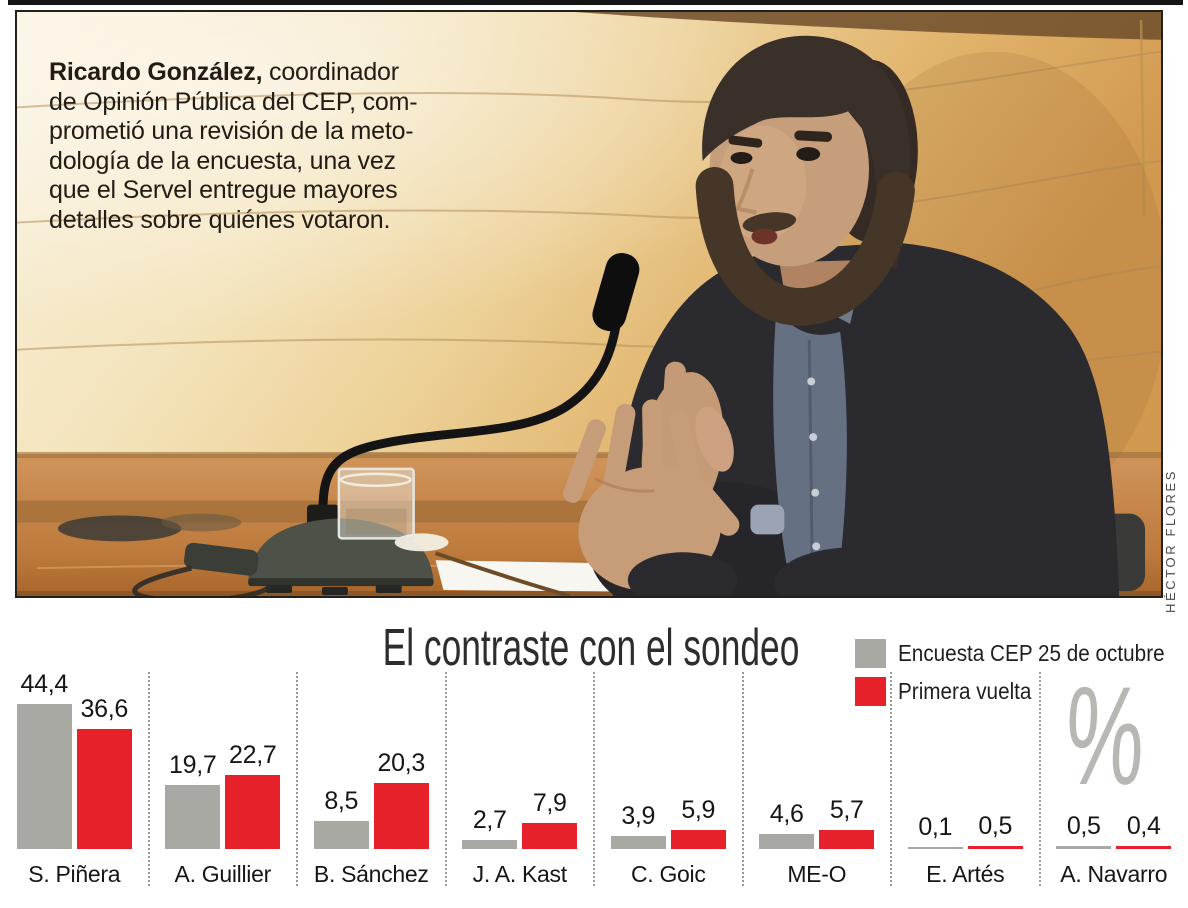  I want to click on value-label: 3,9, so click(638, 816).